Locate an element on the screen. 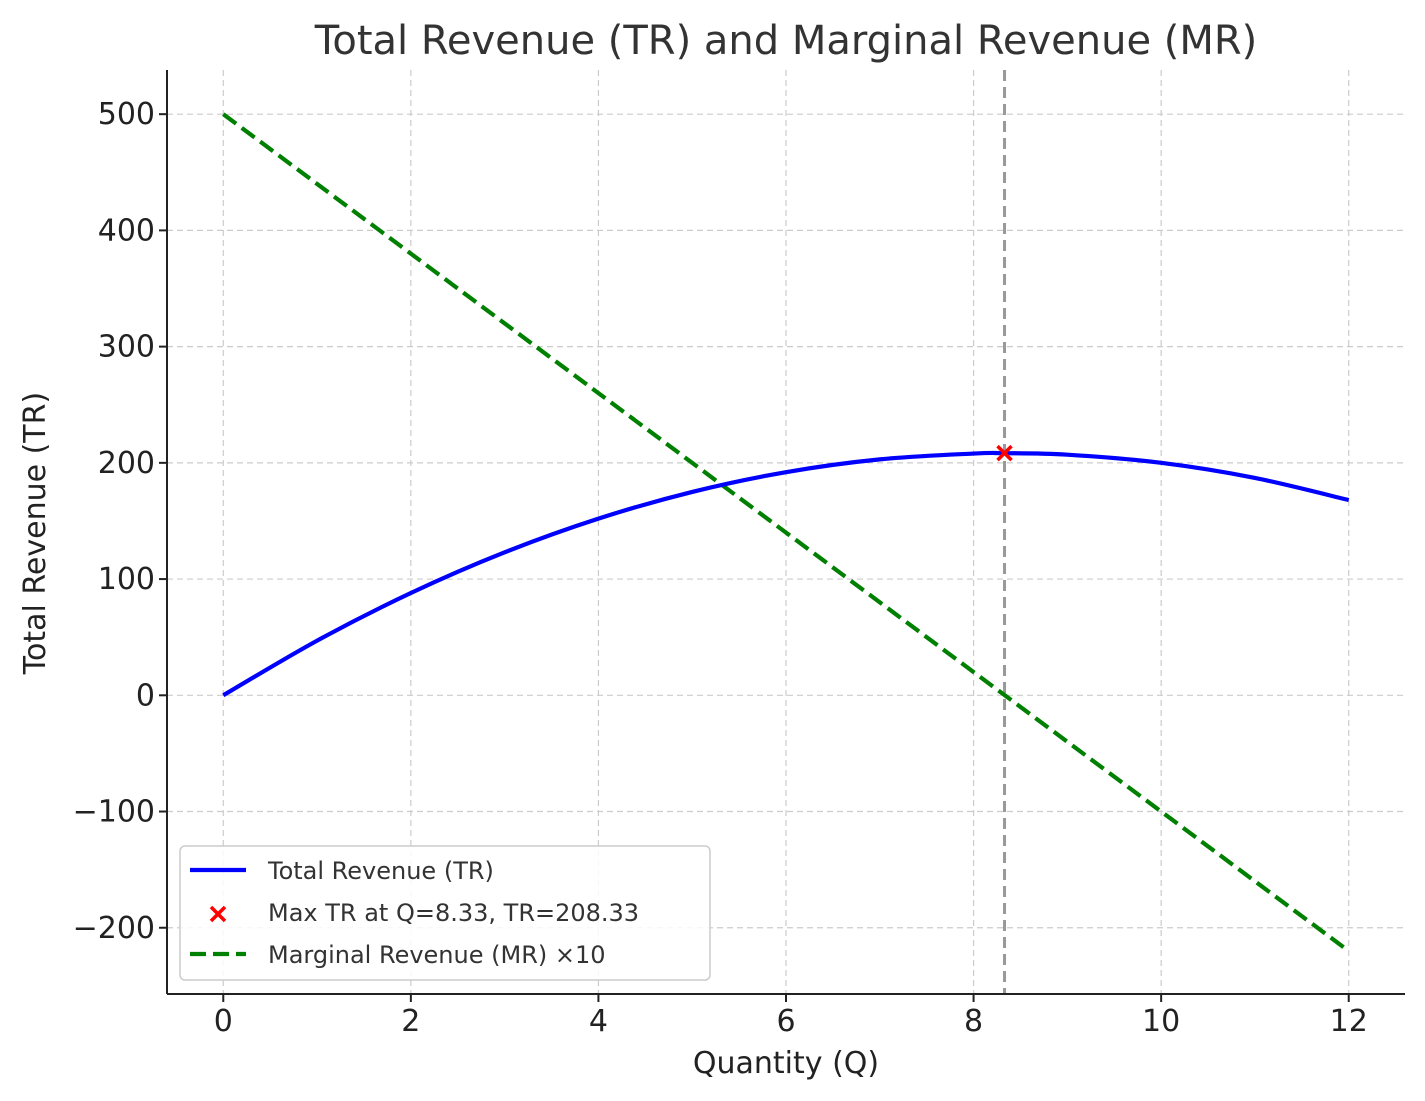 The width and height of the screenshot is (1425, 1101). y-tick-label: −100 is located at coordinates (114, 812).